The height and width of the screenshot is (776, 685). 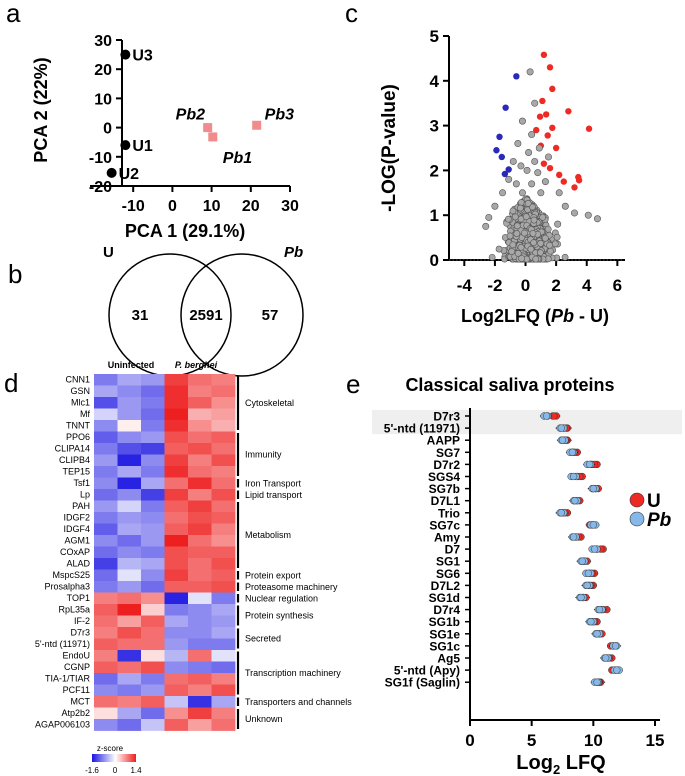 What do you see at coordinates (273, 575) in the screenshot?
I see `heatmap-category-label: Protein export` at bounding box center [273, 575].